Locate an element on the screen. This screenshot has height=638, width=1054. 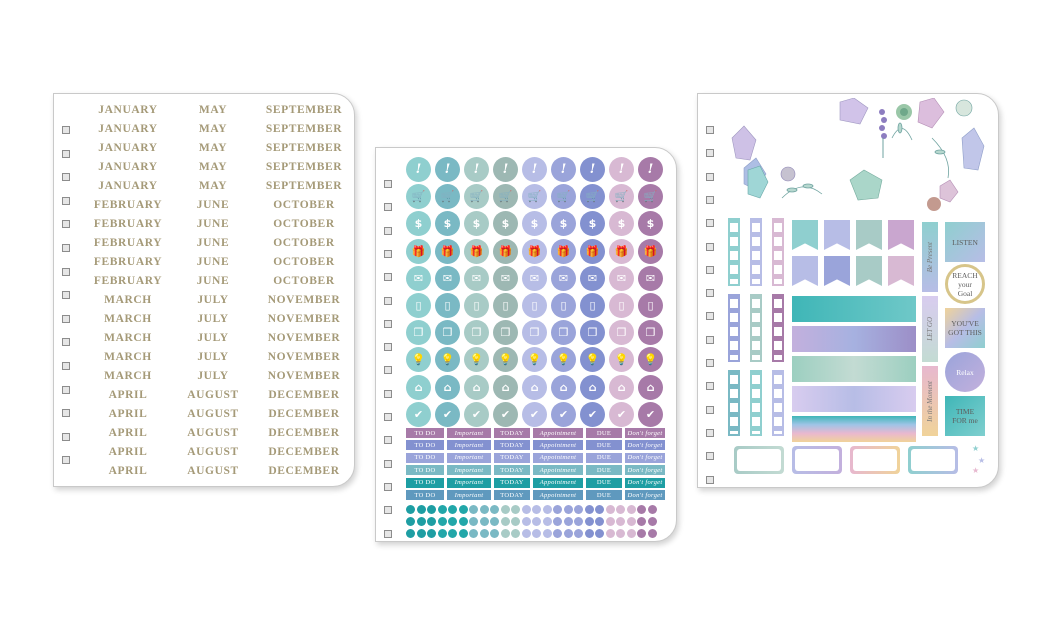
dot-row is located at coordinates (537, 533).